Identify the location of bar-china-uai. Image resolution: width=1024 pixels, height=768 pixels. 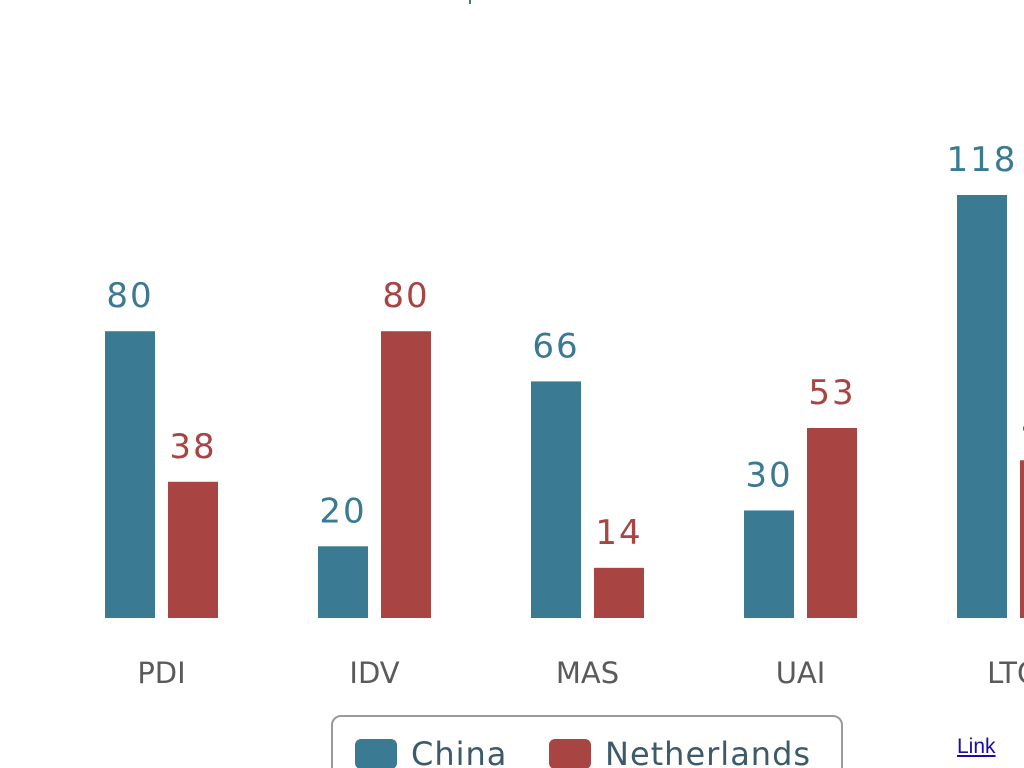
(769, 564).